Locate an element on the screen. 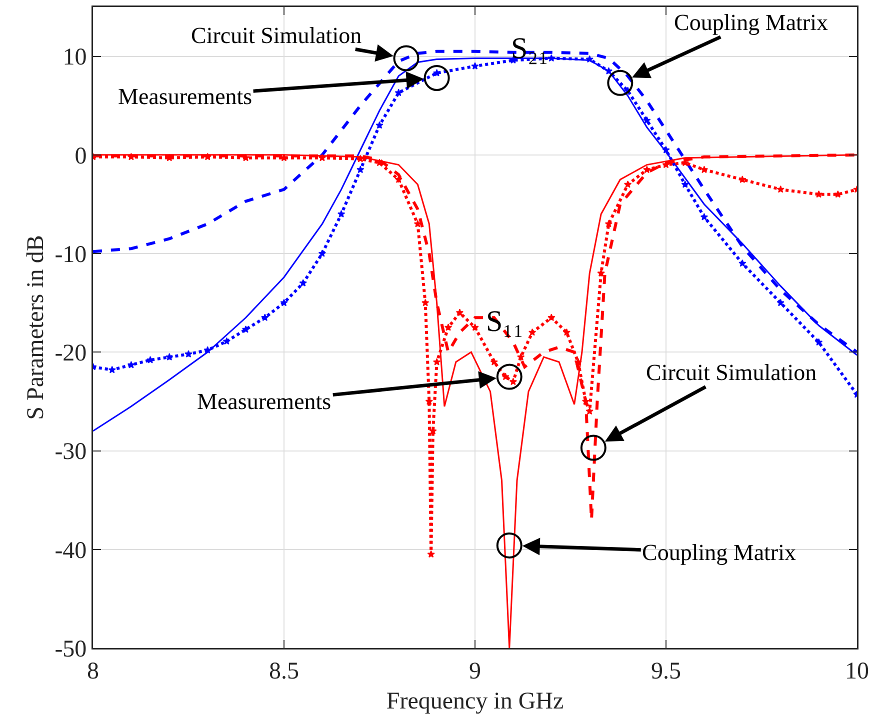 This screenshot has height=727, width=874. annotation: S₂₁ is located at coordinates (530, 48).